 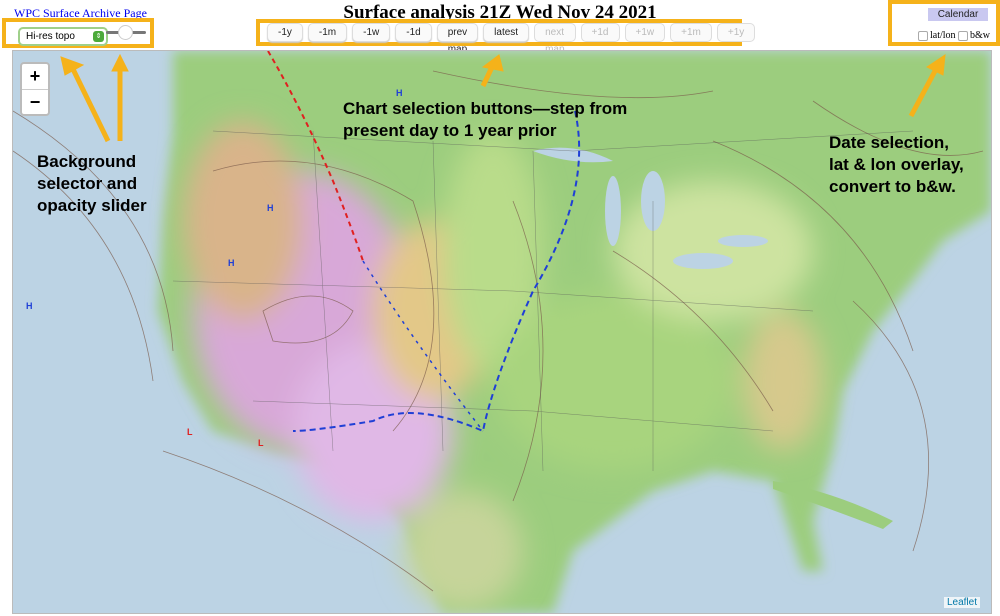 What do you see at coordinates (98, 36) in the screenshot?
I see `chevron-updown-icon: ⇕` at bounding box center [98, 36].